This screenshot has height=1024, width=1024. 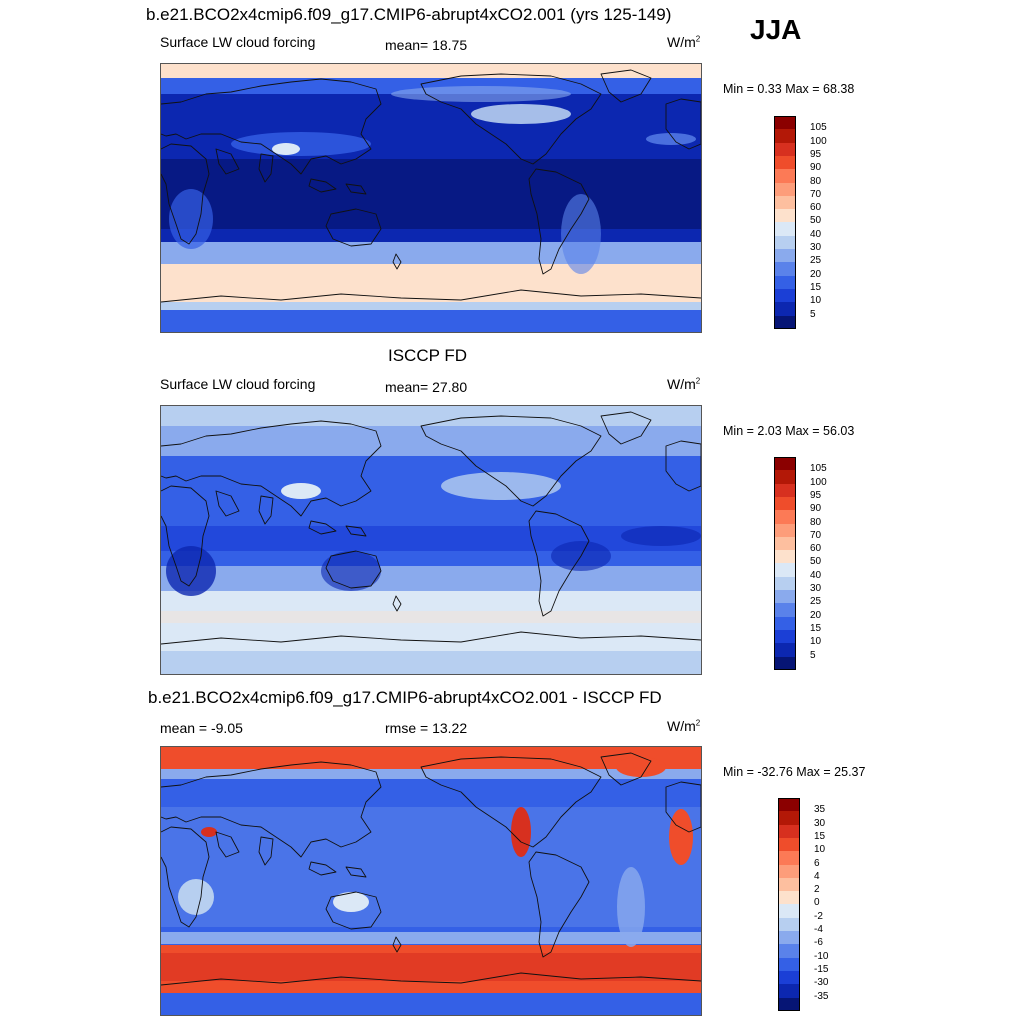 I want to click on colorbar-tick-label: 4, so click(x=817, y=876).